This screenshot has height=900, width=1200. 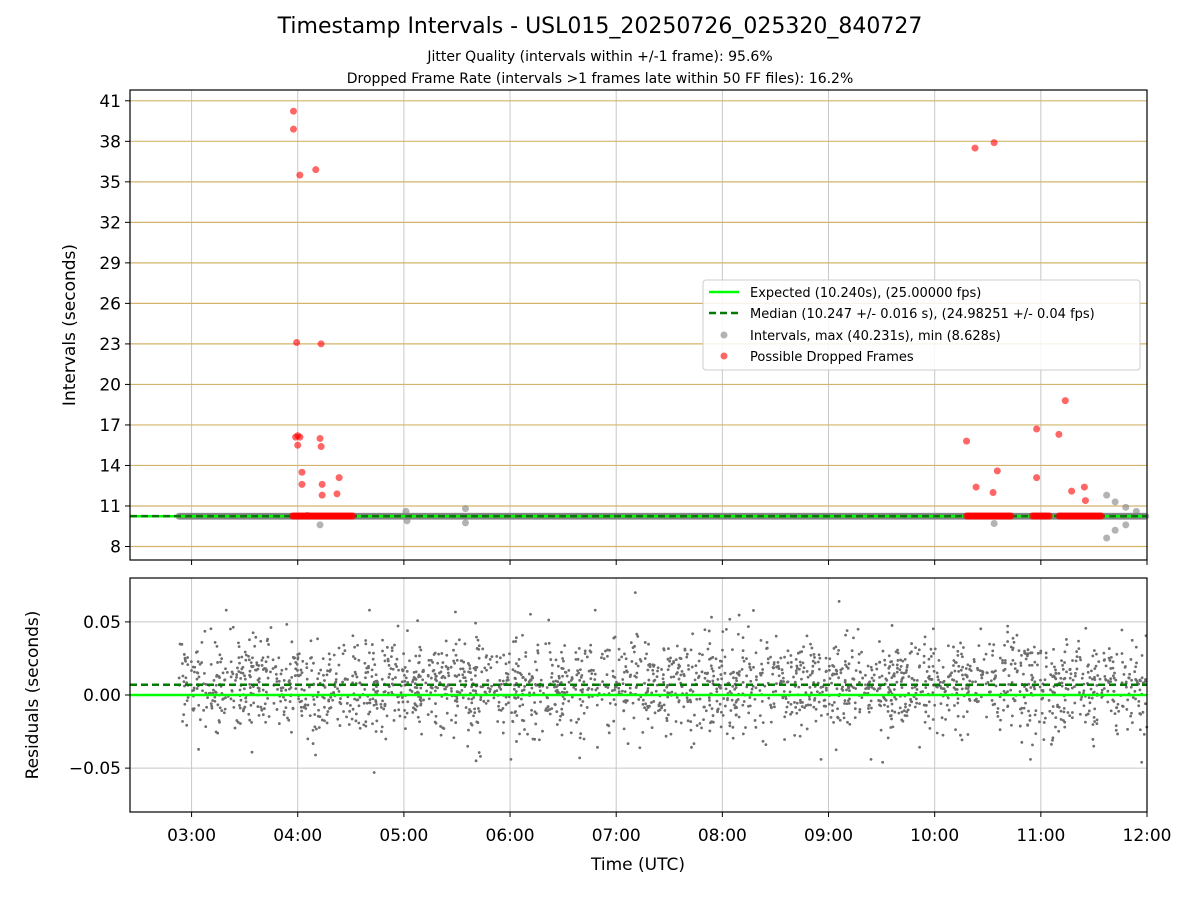 What do you see at coordinates (724, 335) in the screenshot?
I see `legend-intervals-marker` at bounding box center [724, 335].